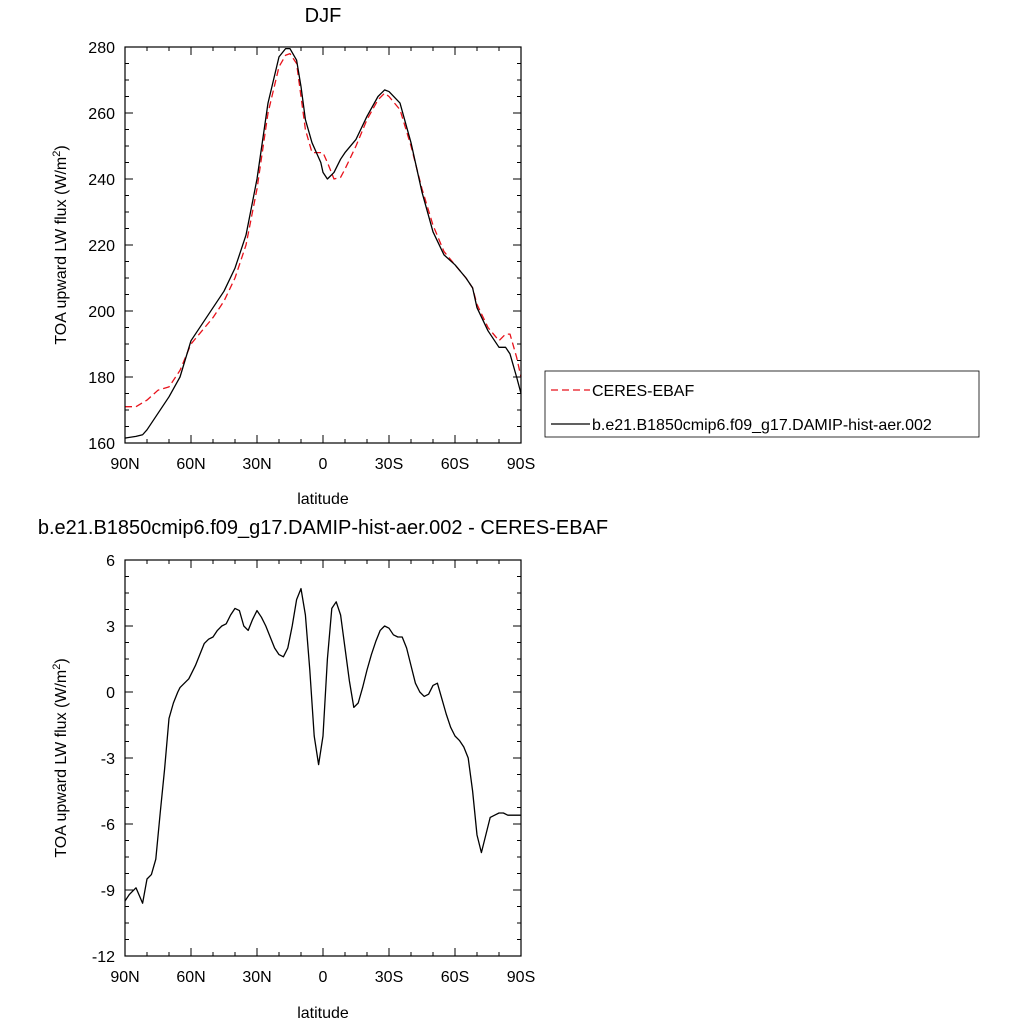 This screenshot has width=1024, height=1024. Describe the element at coordinates (101, 180) in the screenshot. I see `y-tick-label: 240` at that location.